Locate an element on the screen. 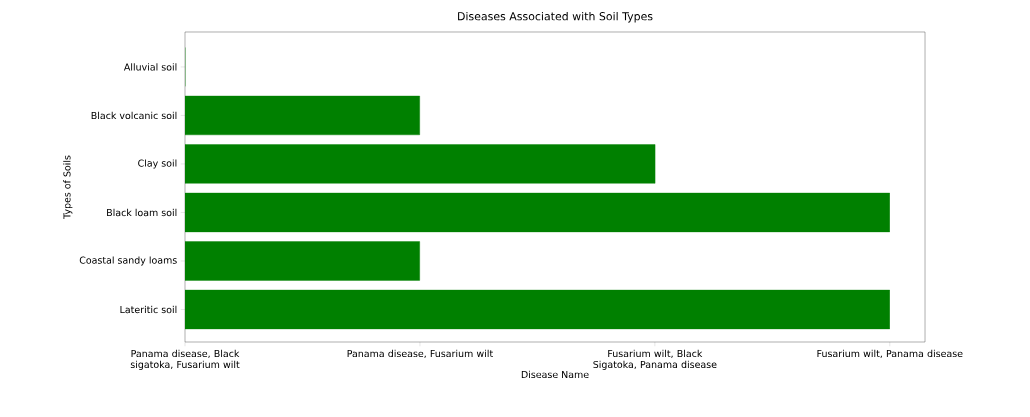  text: Fusarium wilt, Panama disease is located at coordinates (890, 354).